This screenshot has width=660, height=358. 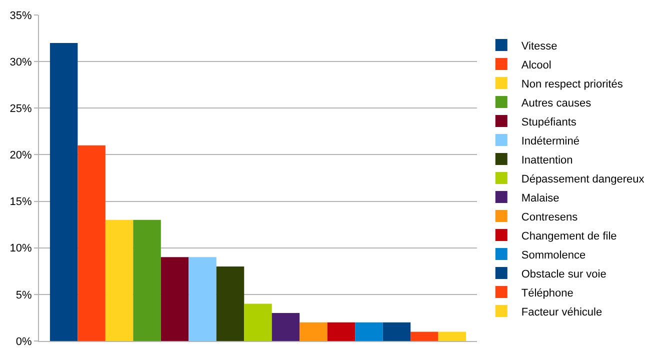 I want to click on y-tick-label: 25%, so click(x=21, y=108).